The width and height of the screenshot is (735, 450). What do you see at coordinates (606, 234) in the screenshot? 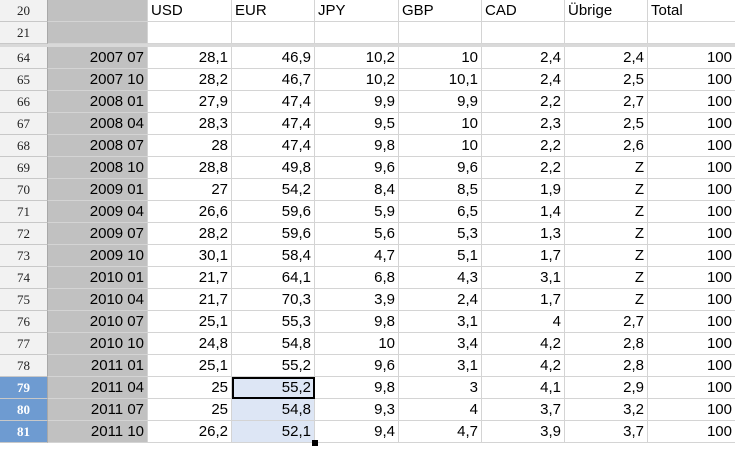
I see `cell-uebrige: Z` at bounding box center [606, 234].